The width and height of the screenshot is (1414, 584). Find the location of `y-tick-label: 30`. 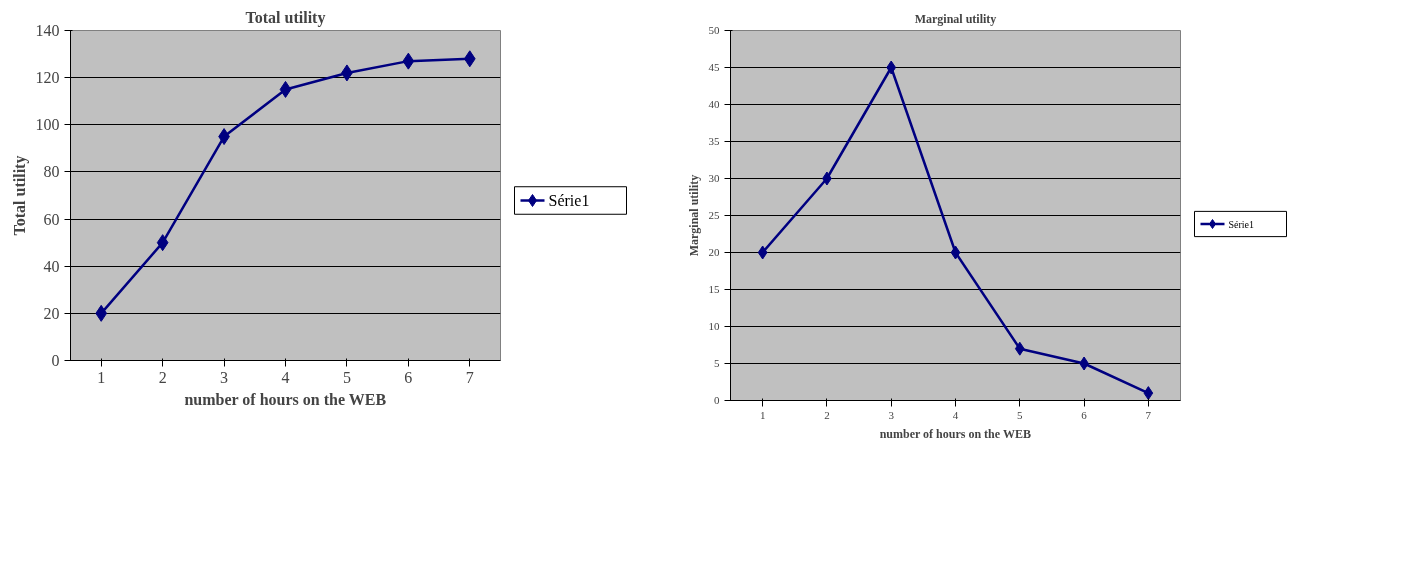

y-tick-label: 30 is located at coordinates (714, 178).